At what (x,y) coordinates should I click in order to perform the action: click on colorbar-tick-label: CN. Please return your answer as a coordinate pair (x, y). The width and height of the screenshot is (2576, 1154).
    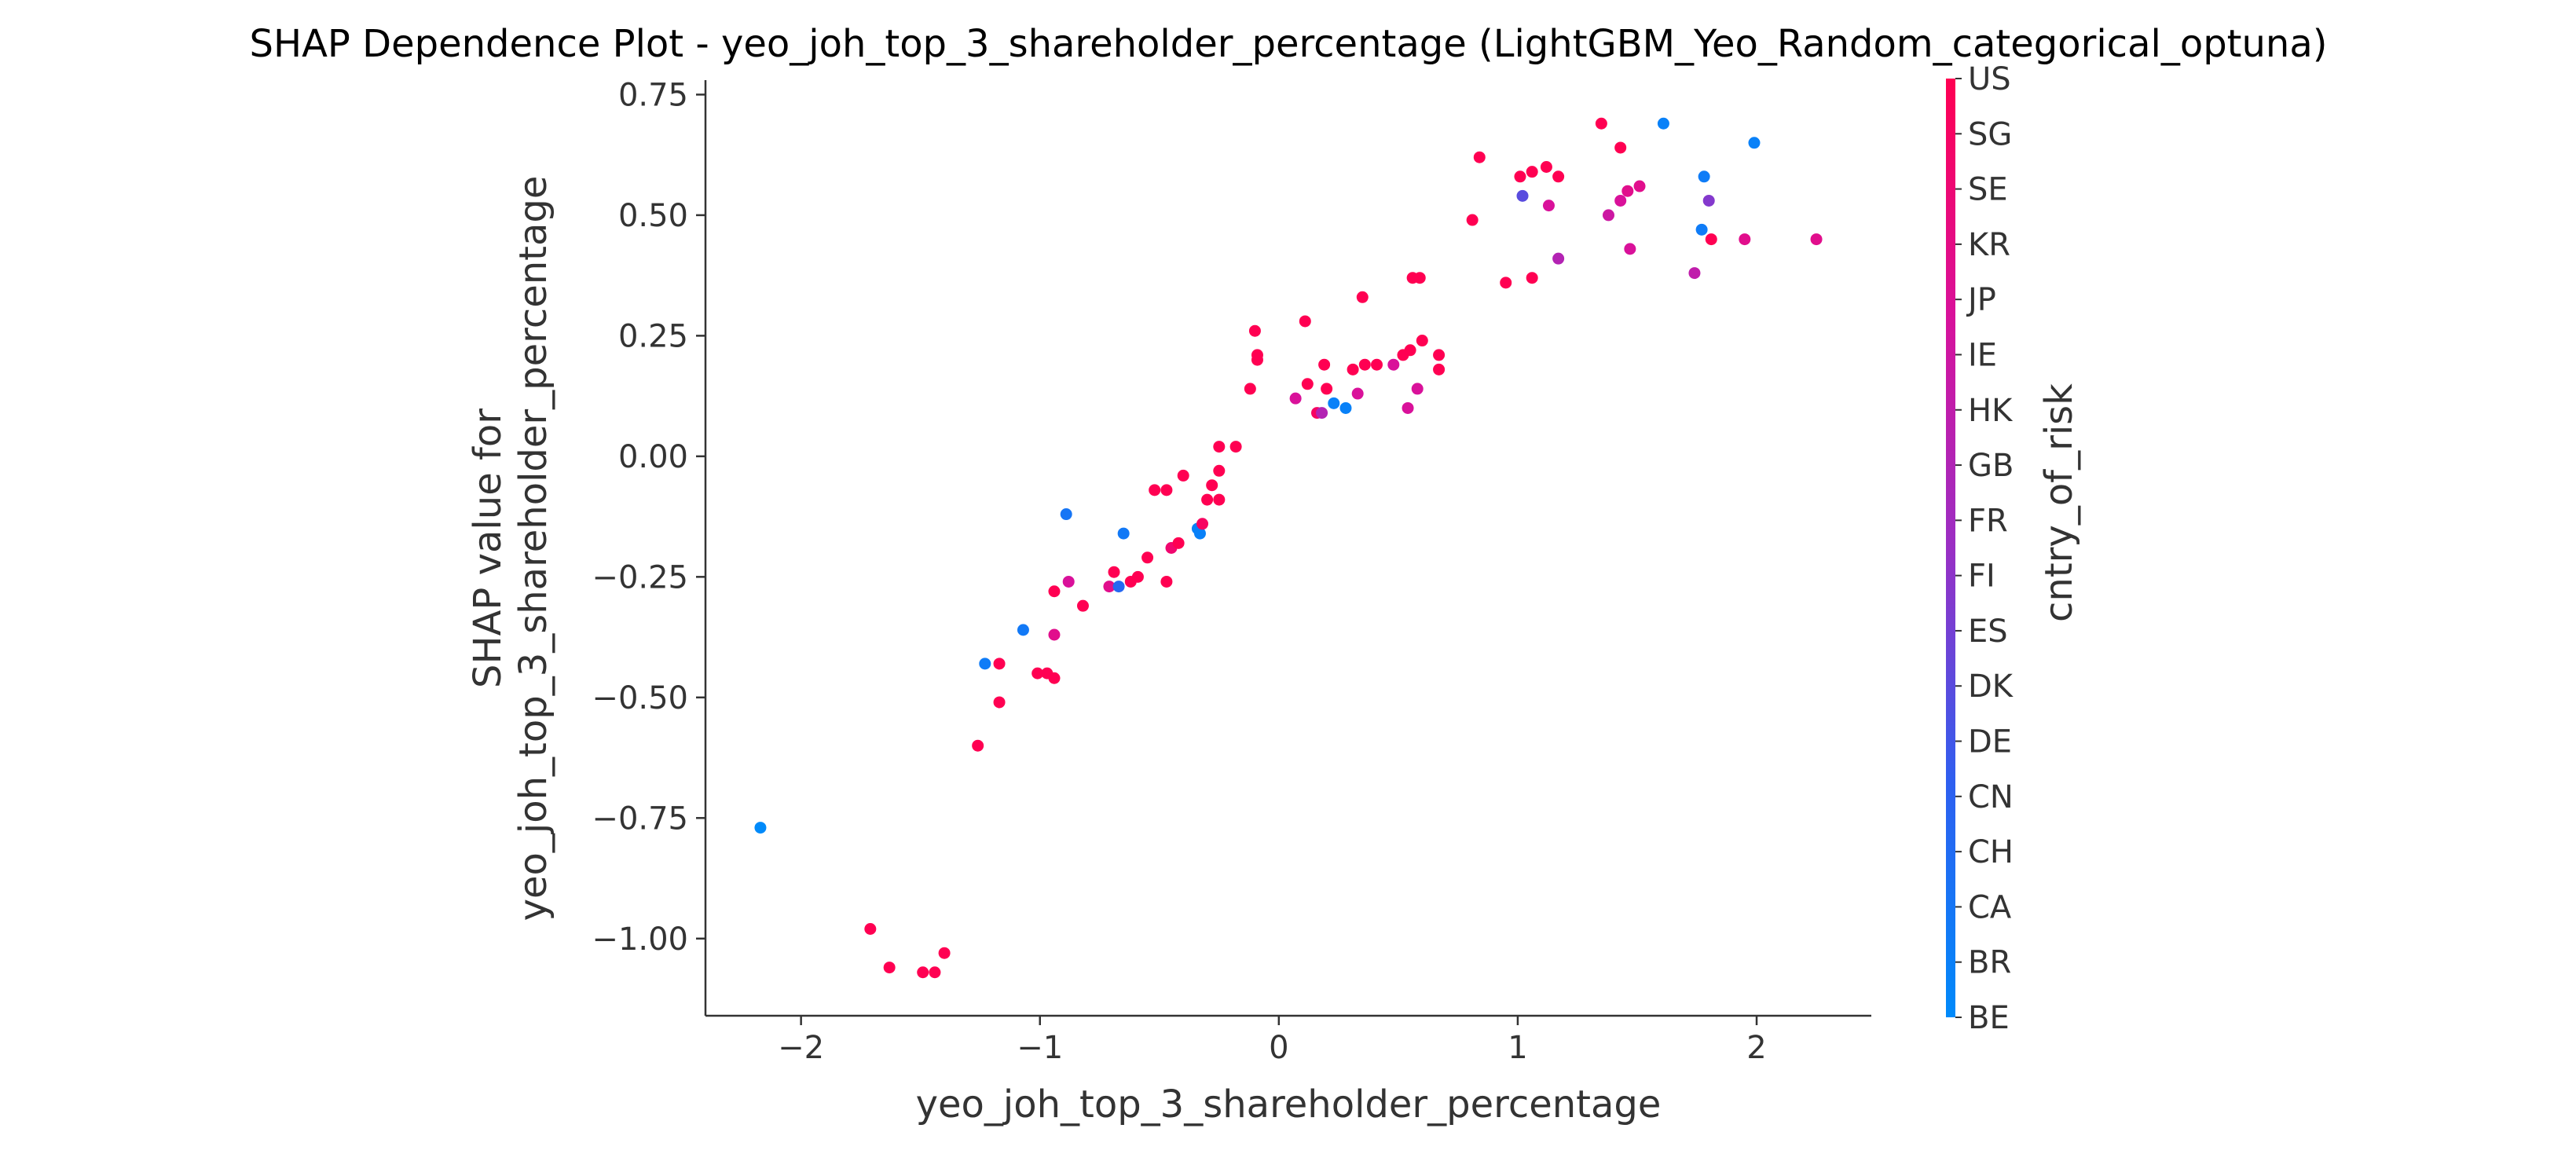
    Looking at the image, I should click on (1991, 797).